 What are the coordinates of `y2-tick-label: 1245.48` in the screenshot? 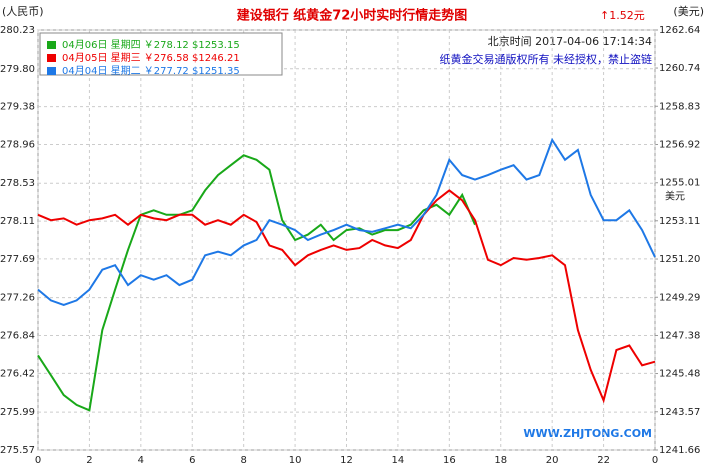 It's located at (679, 374).